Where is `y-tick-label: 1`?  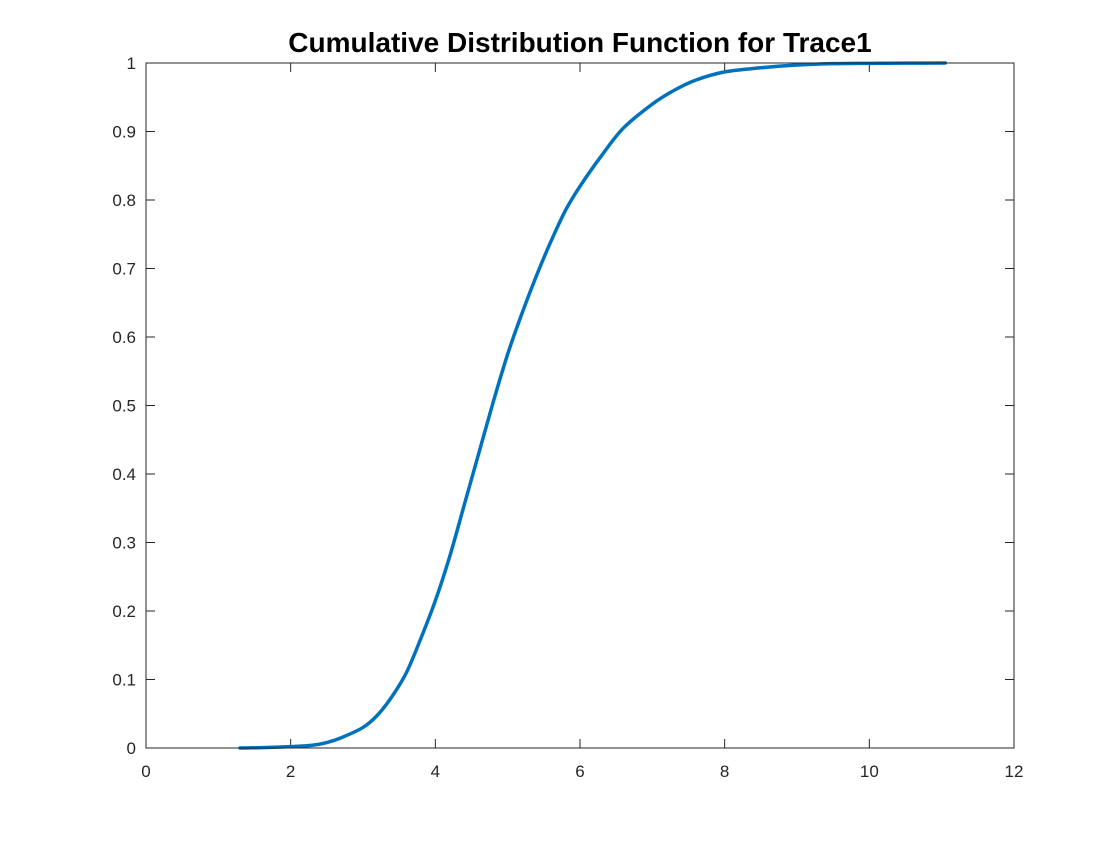 y-tick-label: 1 is located at coordinates (131, 63).